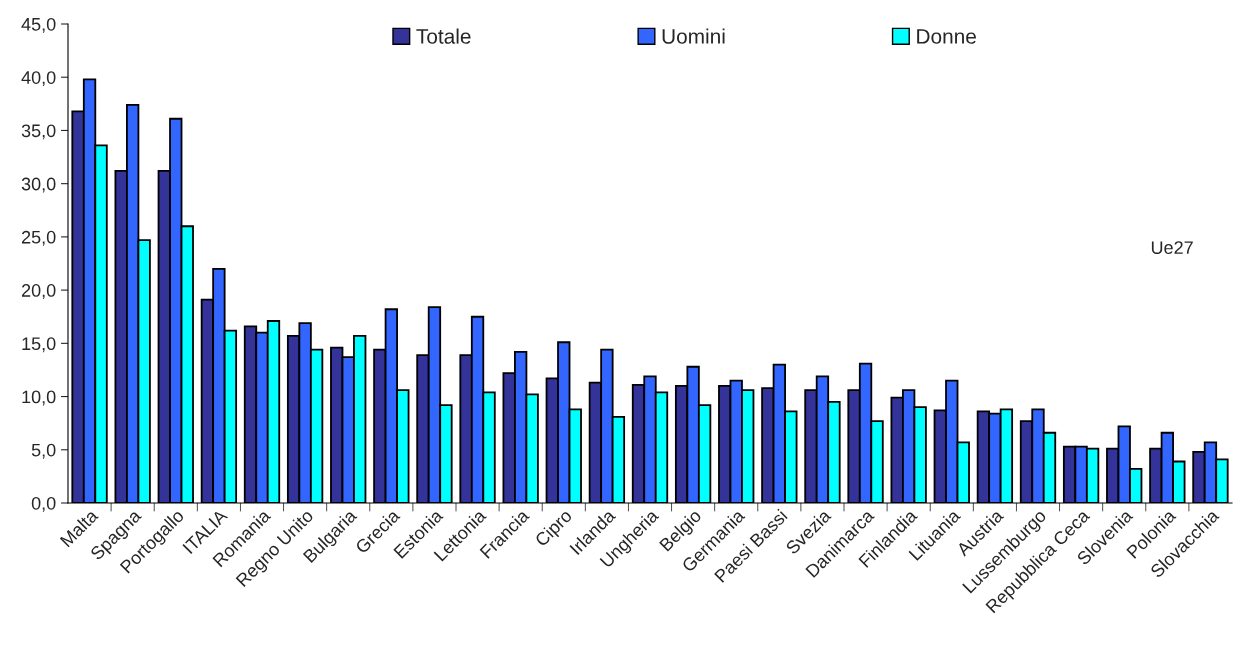  I want to click on y-tick-label: 40,0, so click(38, 79).